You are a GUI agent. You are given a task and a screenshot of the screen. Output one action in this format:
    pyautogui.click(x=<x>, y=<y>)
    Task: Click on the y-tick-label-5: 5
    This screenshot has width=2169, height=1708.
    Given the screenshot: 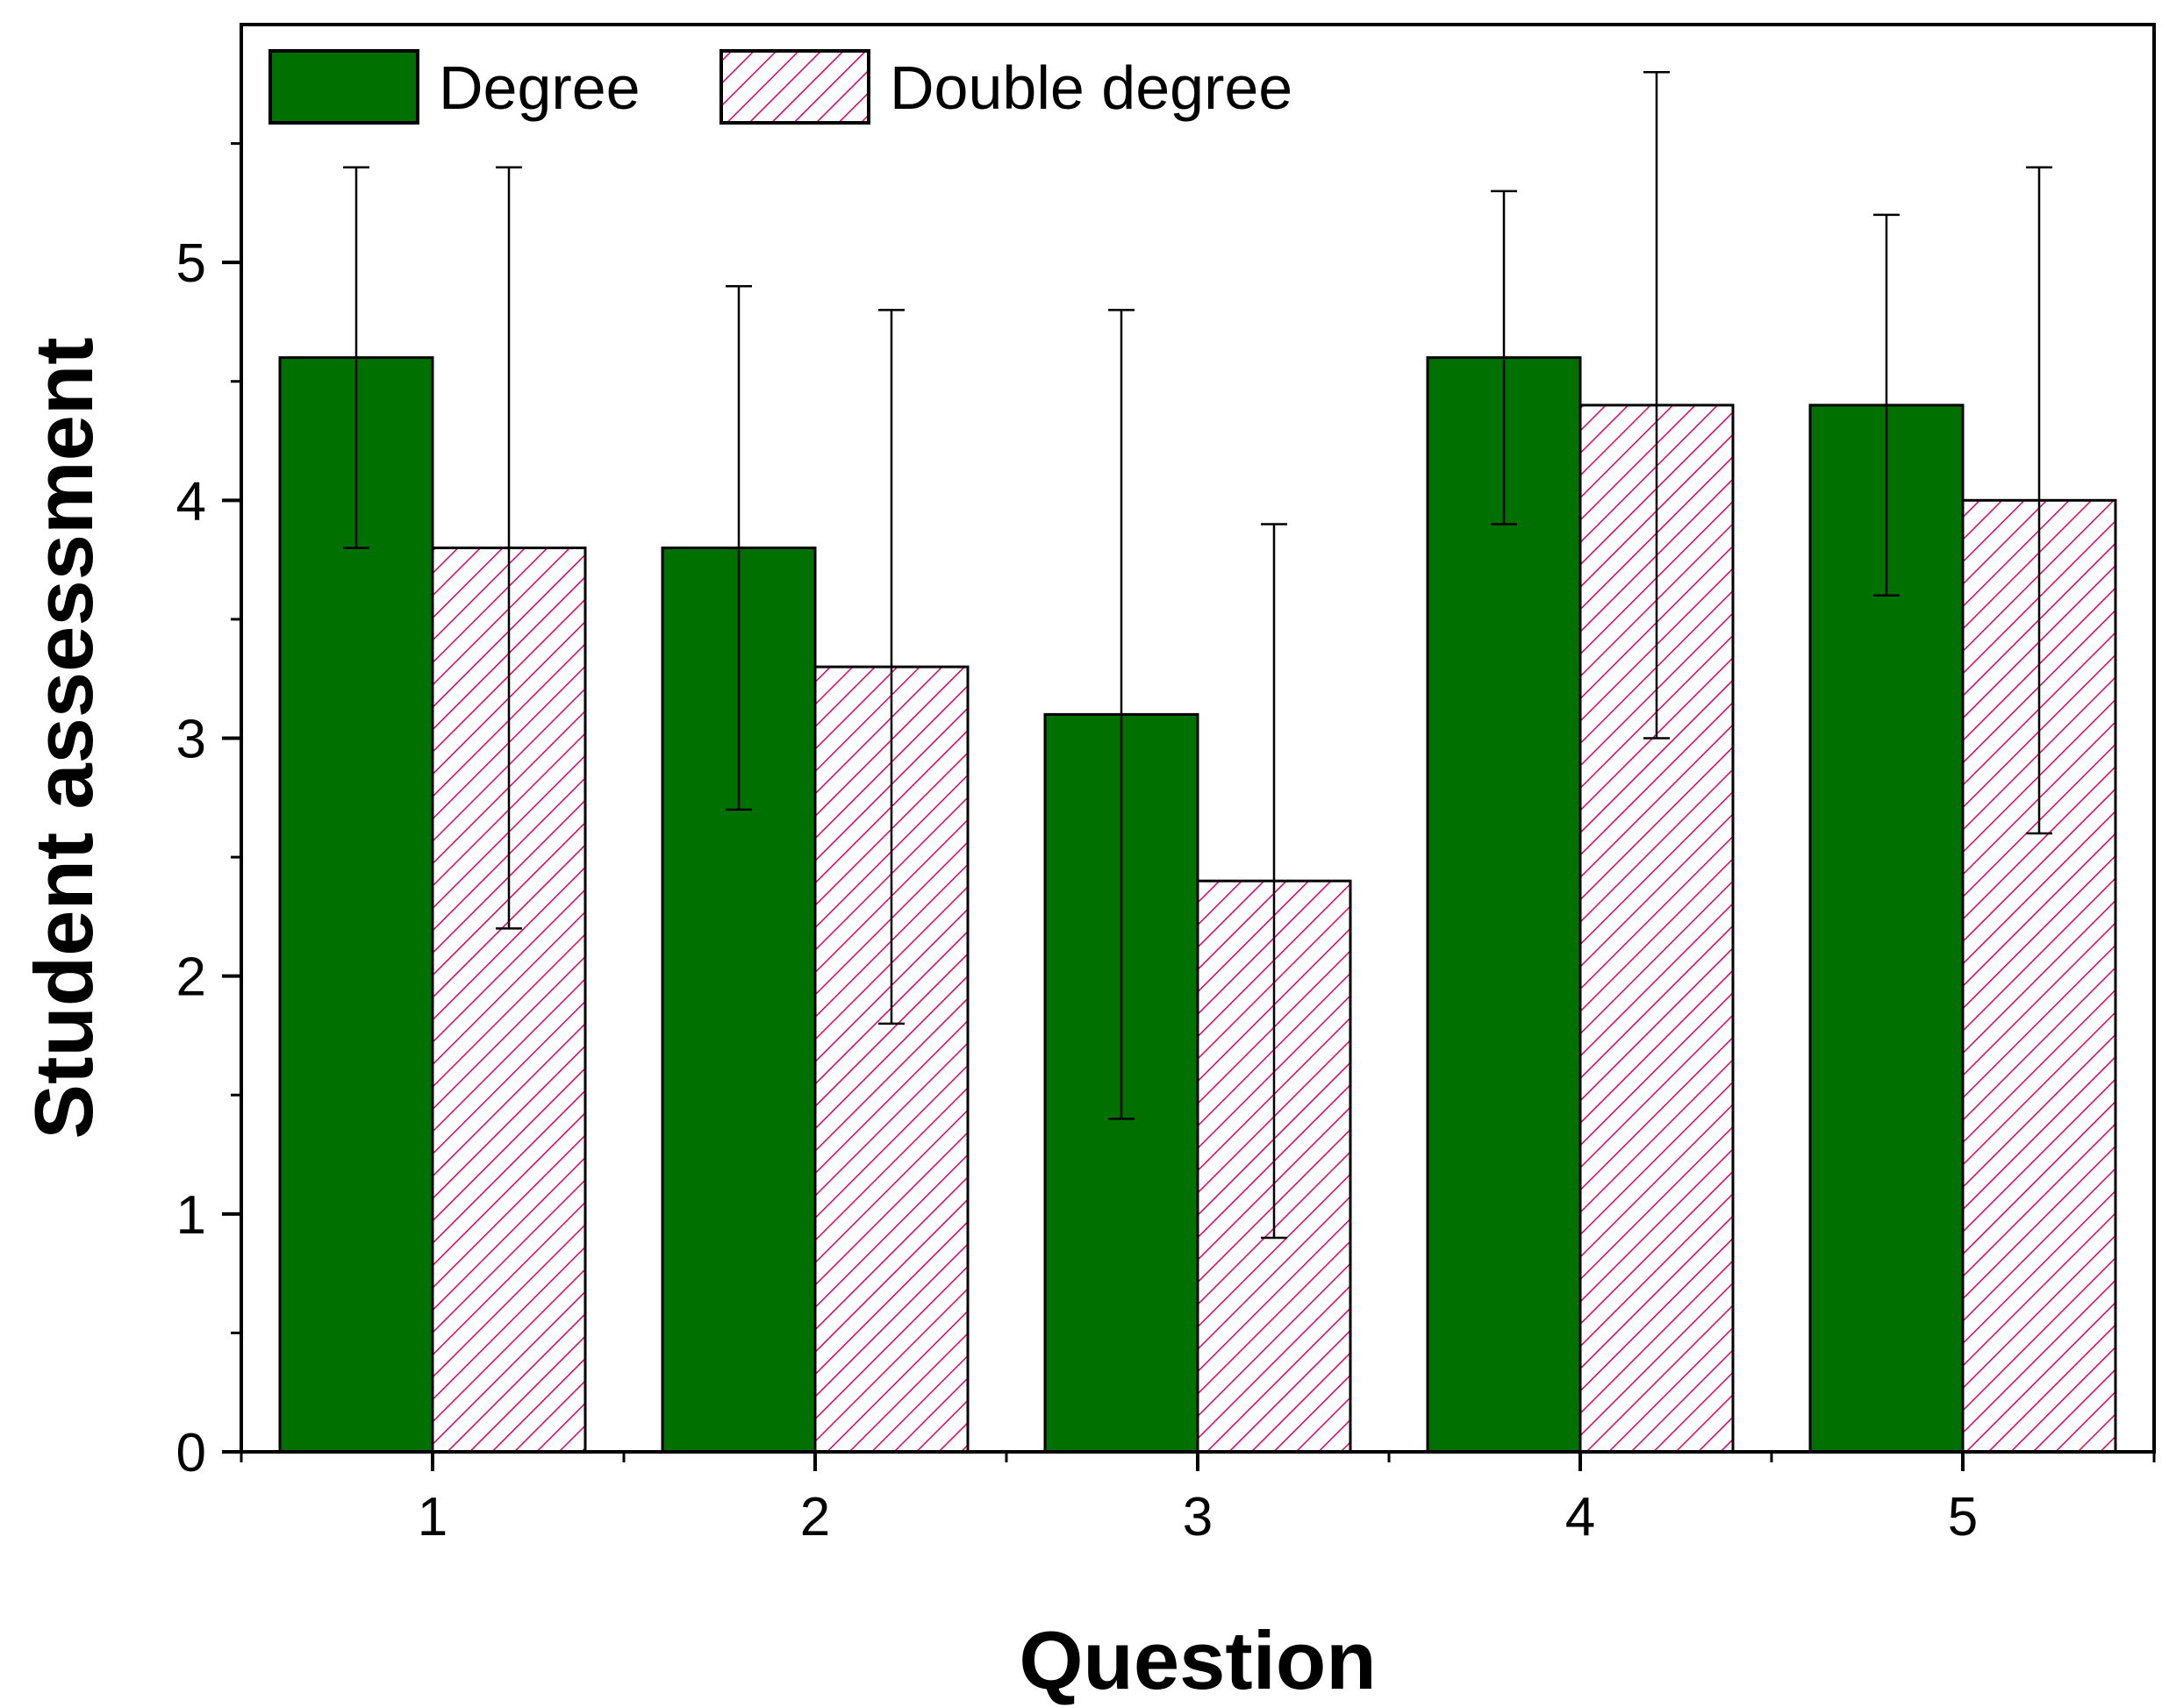 What is the action you would take?
    pyautogui.click(x=191, y=263)
    